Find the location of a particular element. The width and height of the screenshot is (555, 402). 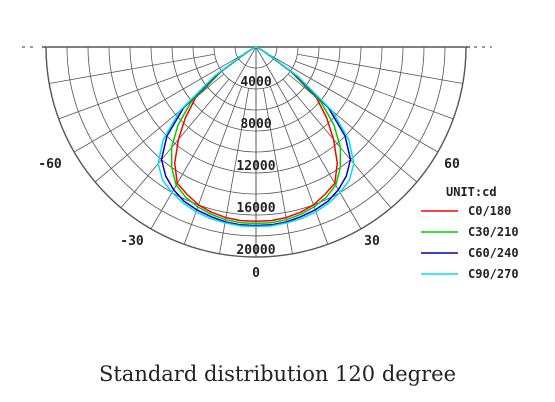

radial-tick-label: 4000 is located at coordinates (255, 82).